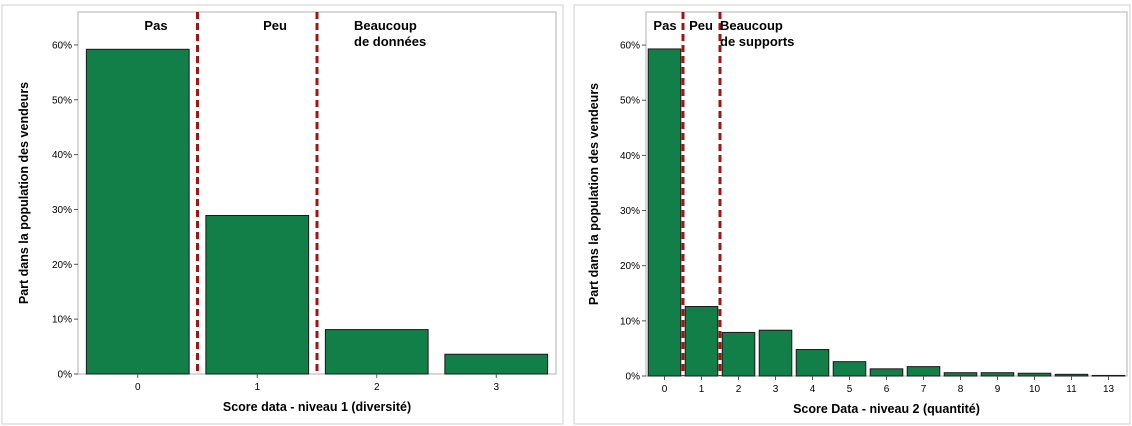 The height and width of the screenshot is (426, 1132). Describe the element at coordinates (886, 409) in the screenshot. I see `x-axis-title: Score Data - niveau 2 (quantité)` at that location.